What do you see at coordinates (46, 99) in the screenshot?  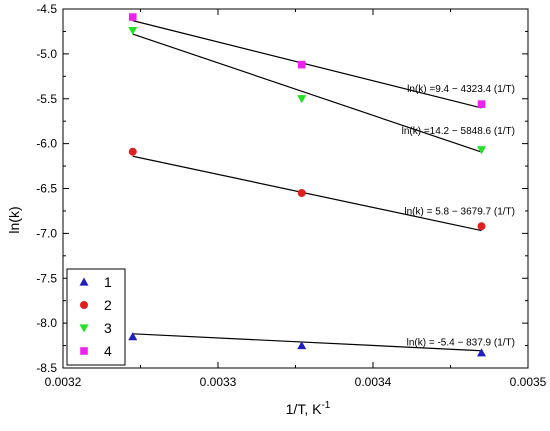 I see `y-tick-label: -5.5` at bounding box center [46, 99].